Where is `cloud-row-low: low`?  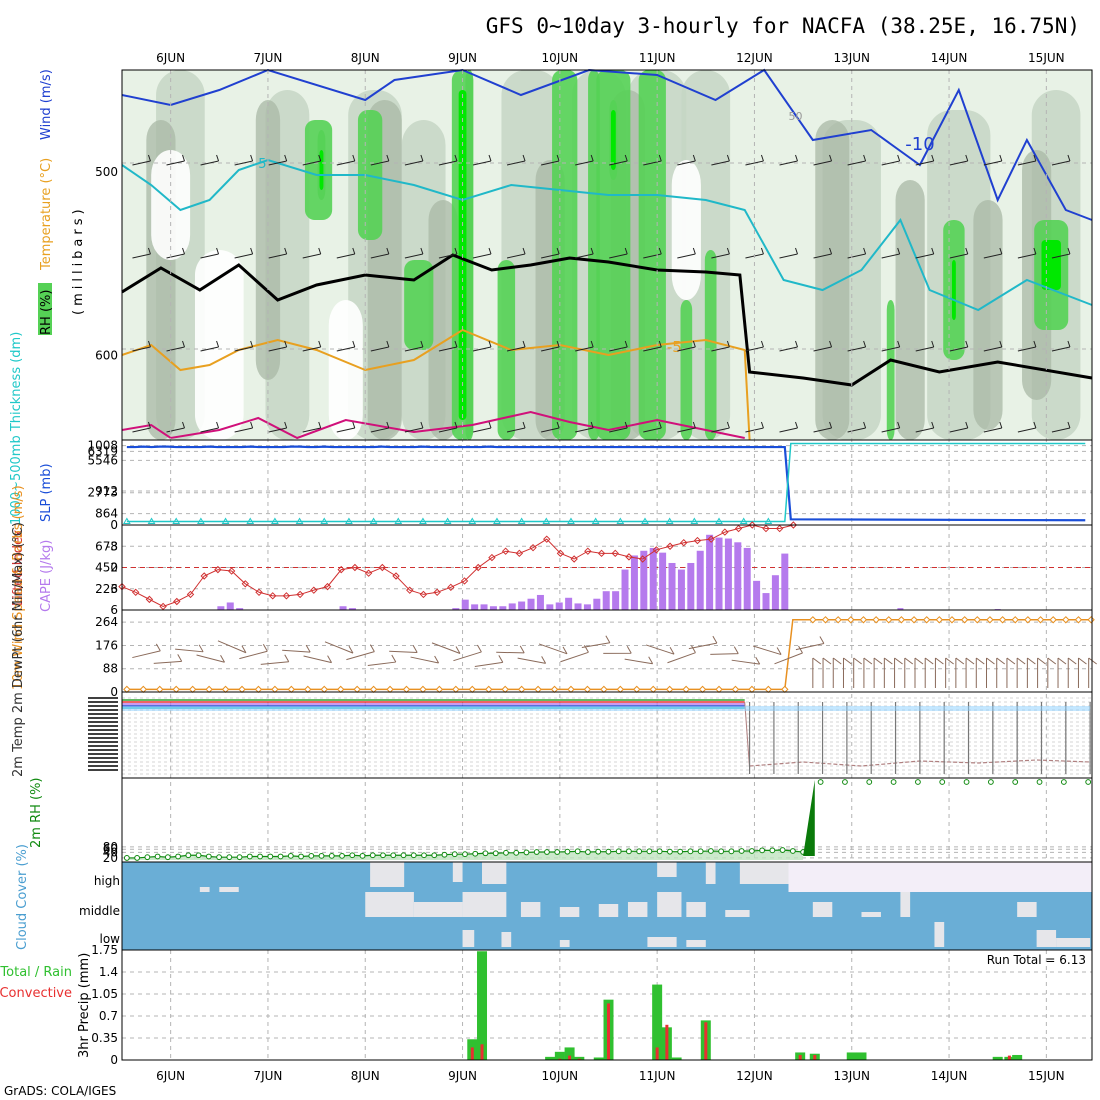 cloud-row-low: low is located at coordinates (110, 939).